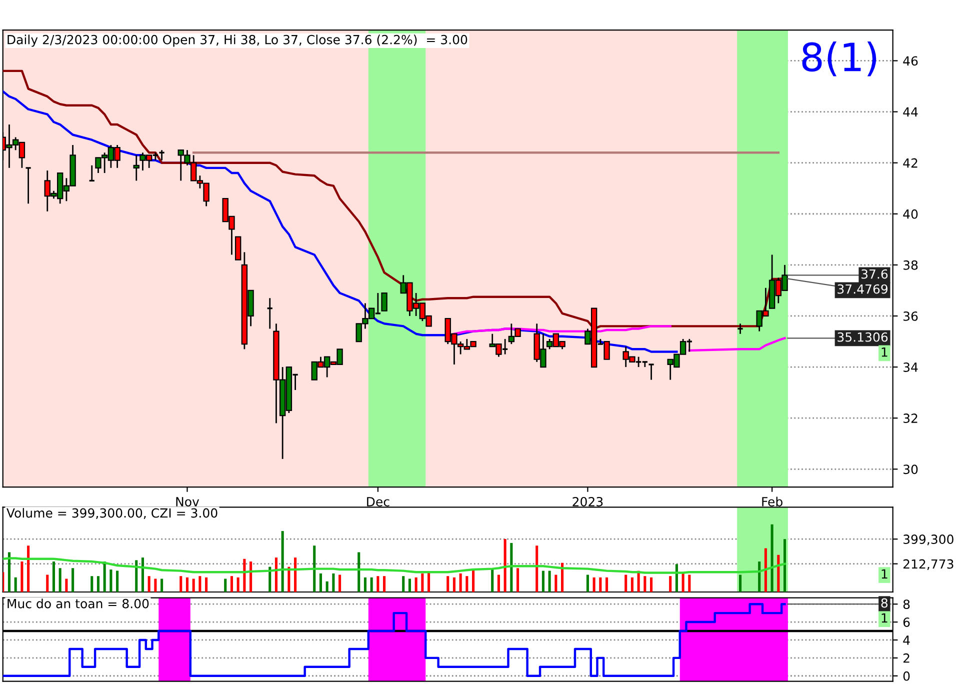 This screenshot has height=684, width=959. I want to click on chart-title: Muc do an toan = 8.00, so click(78, 603).